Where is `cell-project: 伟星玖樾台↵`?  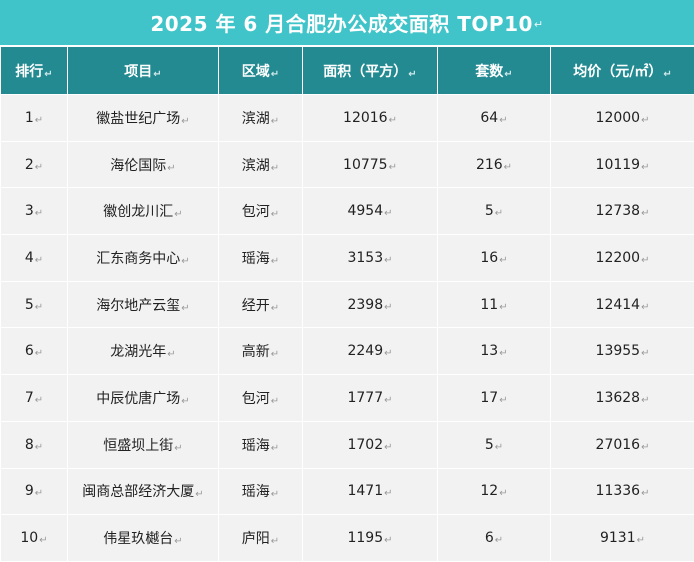 cell-project: 伟星玖樾台↵ is located at coordinates (143, 538).